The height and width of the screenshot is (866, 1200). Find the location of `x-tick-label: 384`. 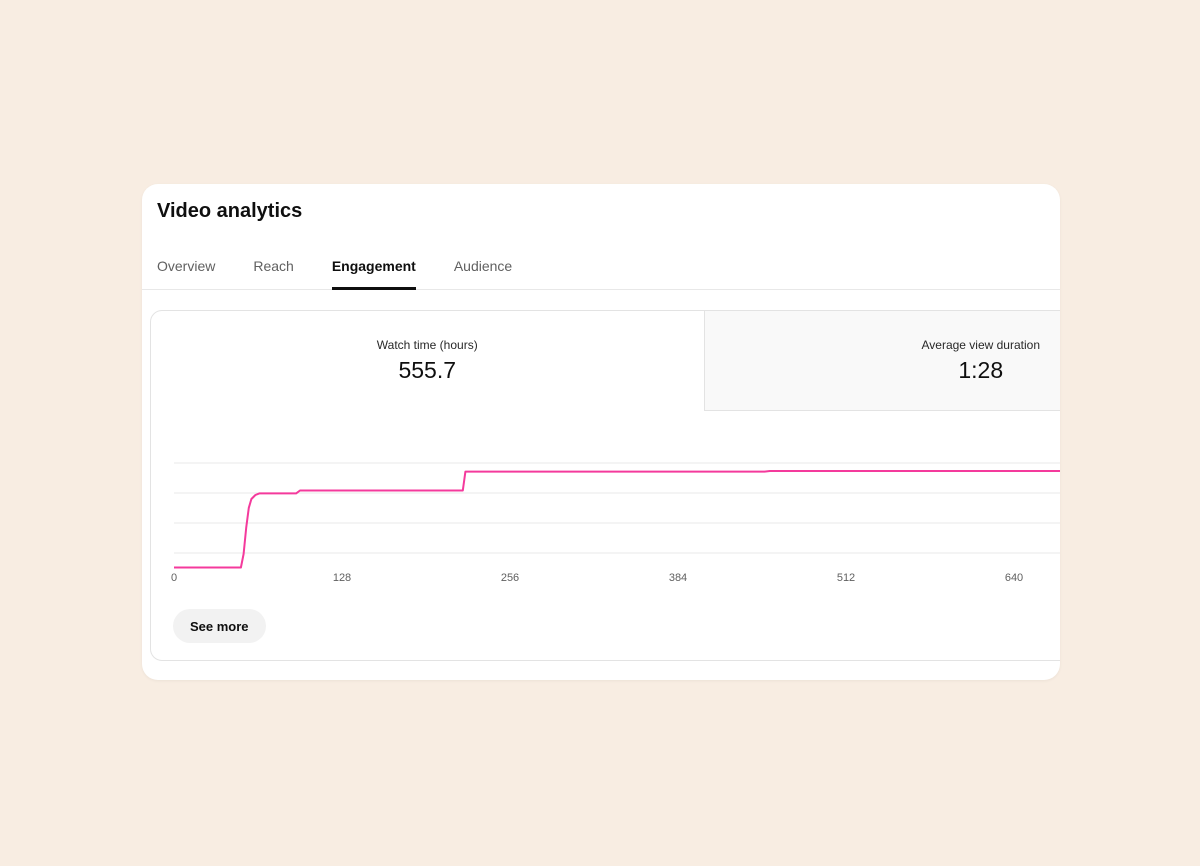

x-tick-label: 384 is located at coordinates (678, 578).